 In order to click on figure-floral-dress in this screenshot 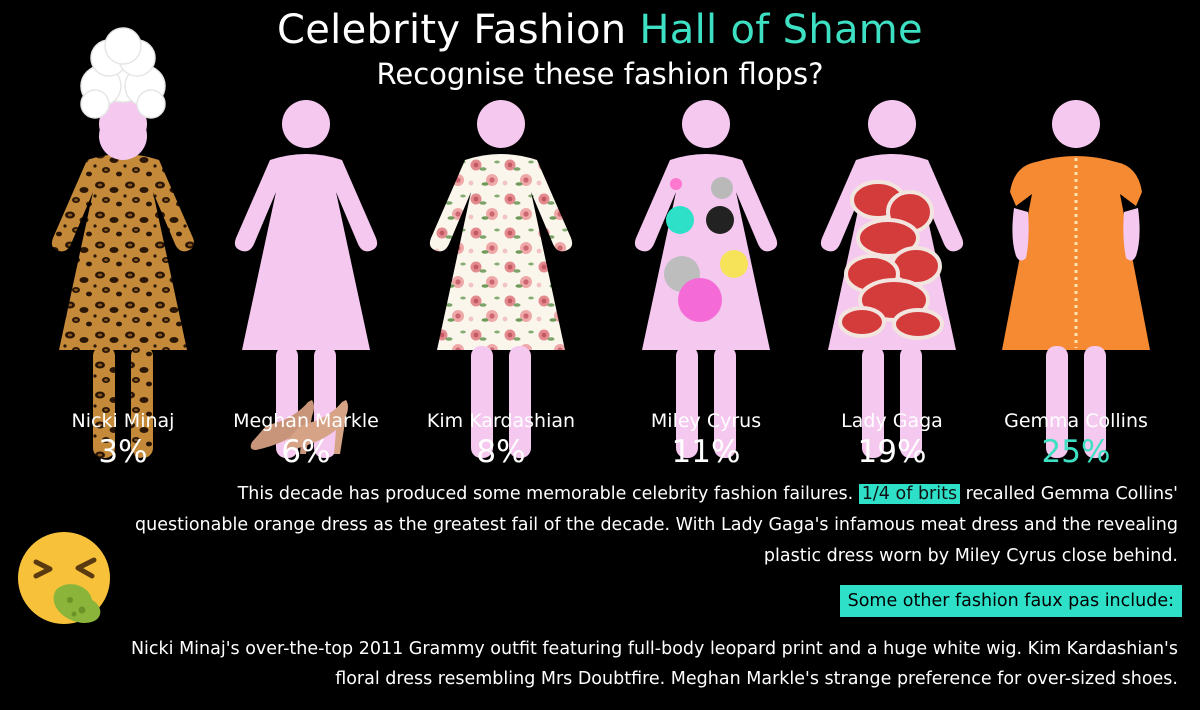, I will do `click(501, 279)`.